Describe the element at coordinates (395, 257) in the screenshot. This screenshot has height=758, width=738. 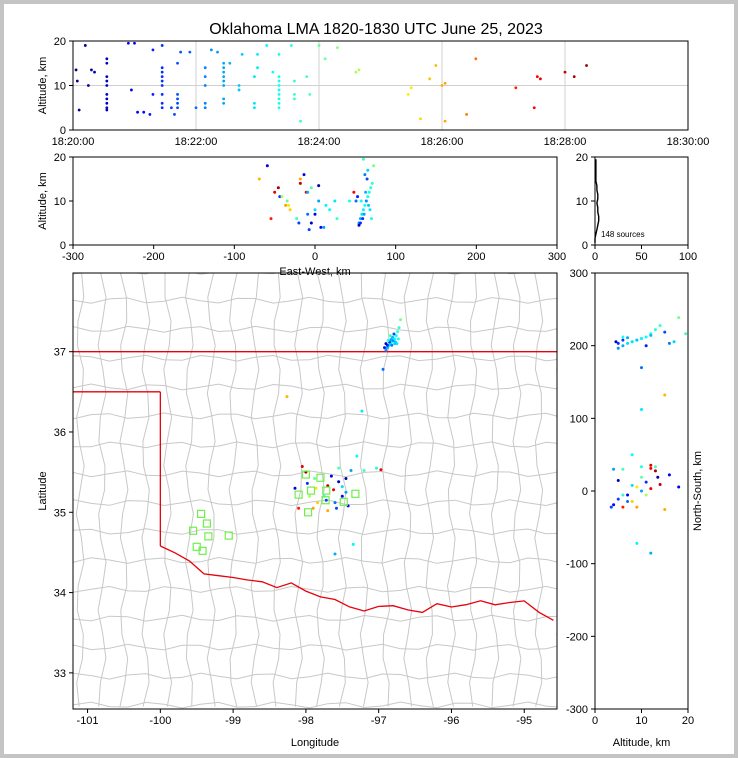
I see `x-tick-label: 100` at that location.